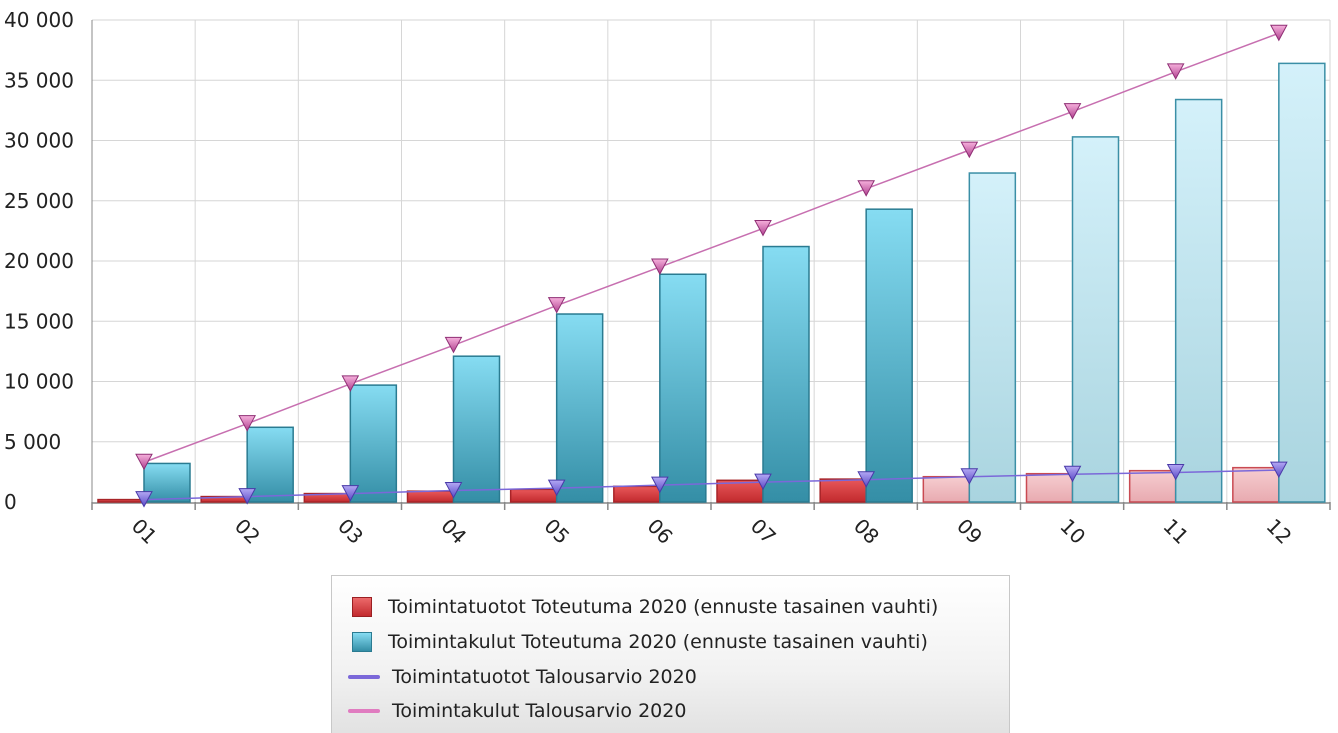 This screenshot has height=733, width=1338. What do you see at coordinates (969, 531) in the screenshot?
I see `x-tick-label: 09` at bounding box center [969, 531].